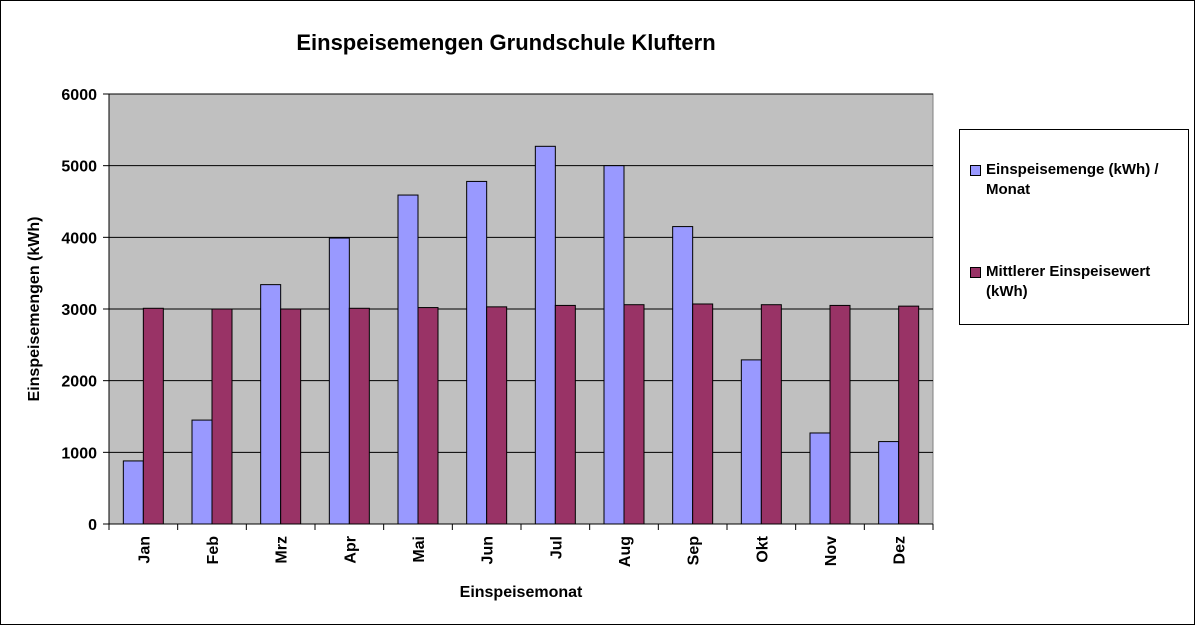  Describe the element at coordinates (79, 453) in the screenshot. I see `y-tick-label: 1000` at that location.